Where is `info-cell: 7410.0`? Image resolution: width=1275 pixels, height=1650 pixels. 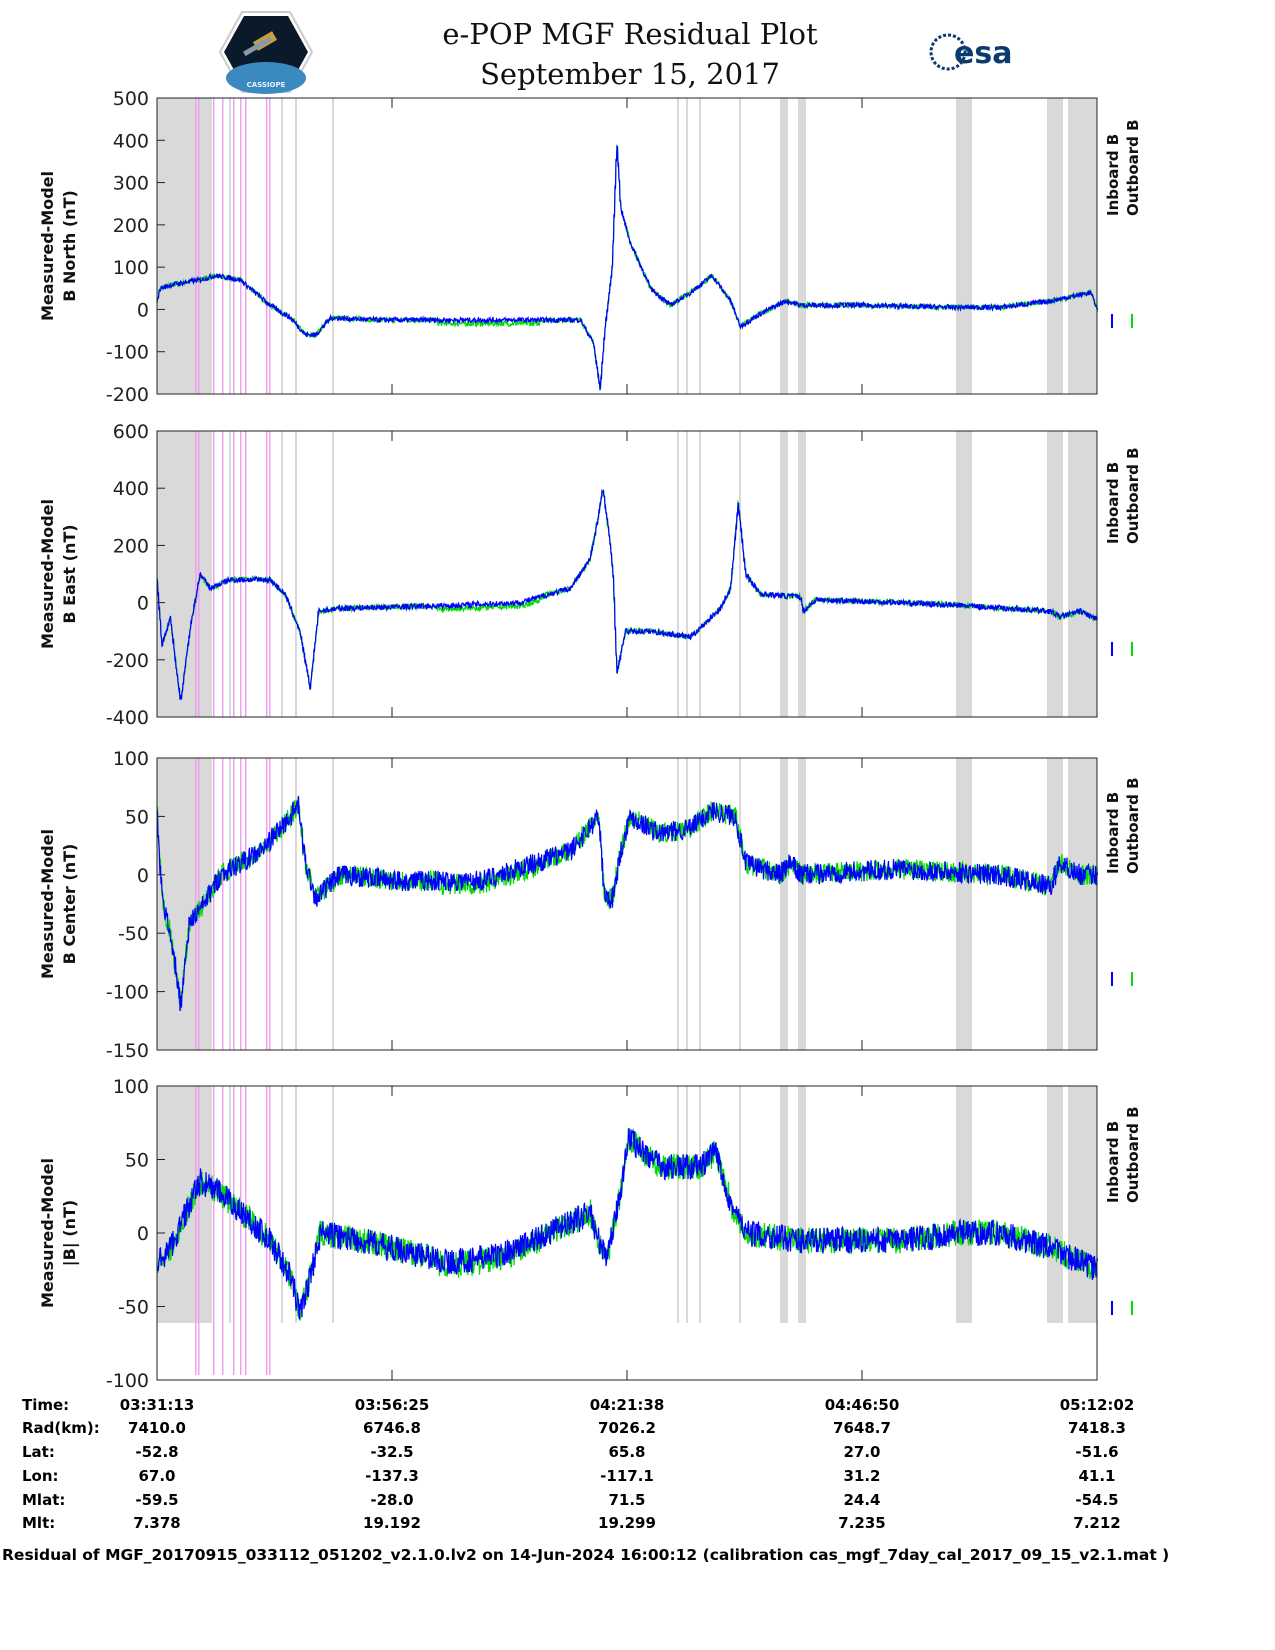 info-cell: 7410.0 is located at coordinates (157, 1428).